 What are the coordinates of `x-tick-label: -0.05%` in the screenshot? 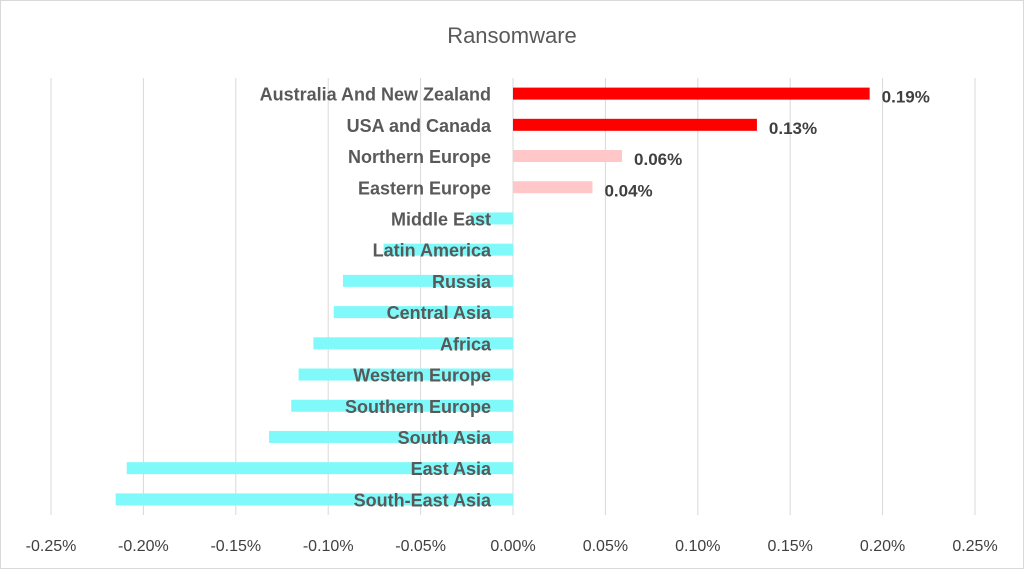 It's located at (420, 546).